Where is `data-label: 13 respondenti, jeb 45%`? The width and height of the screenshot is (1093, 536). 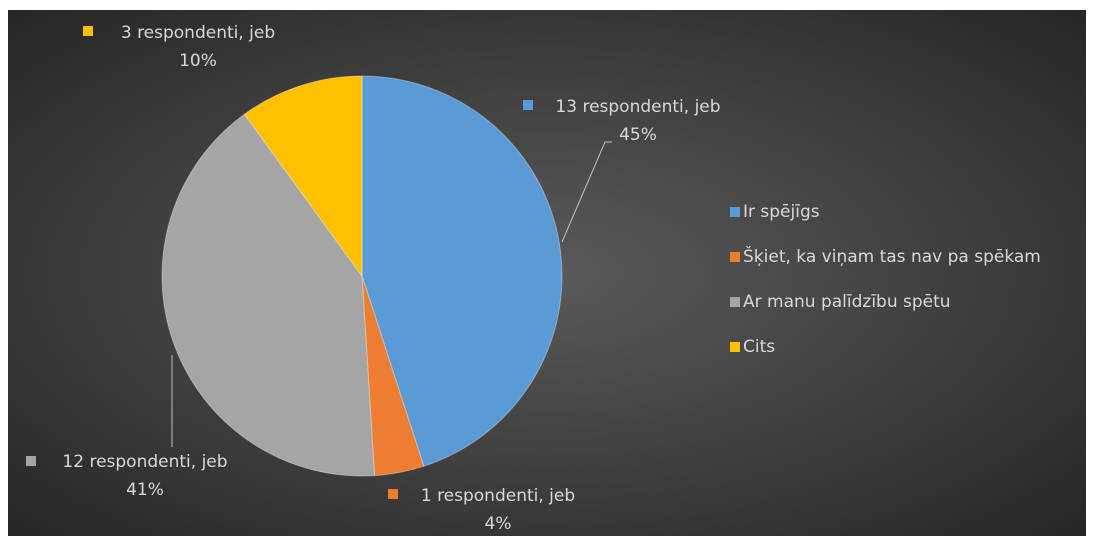
data-label: 13 respondenti, jeb 45% is located at coordinates (638, 121).